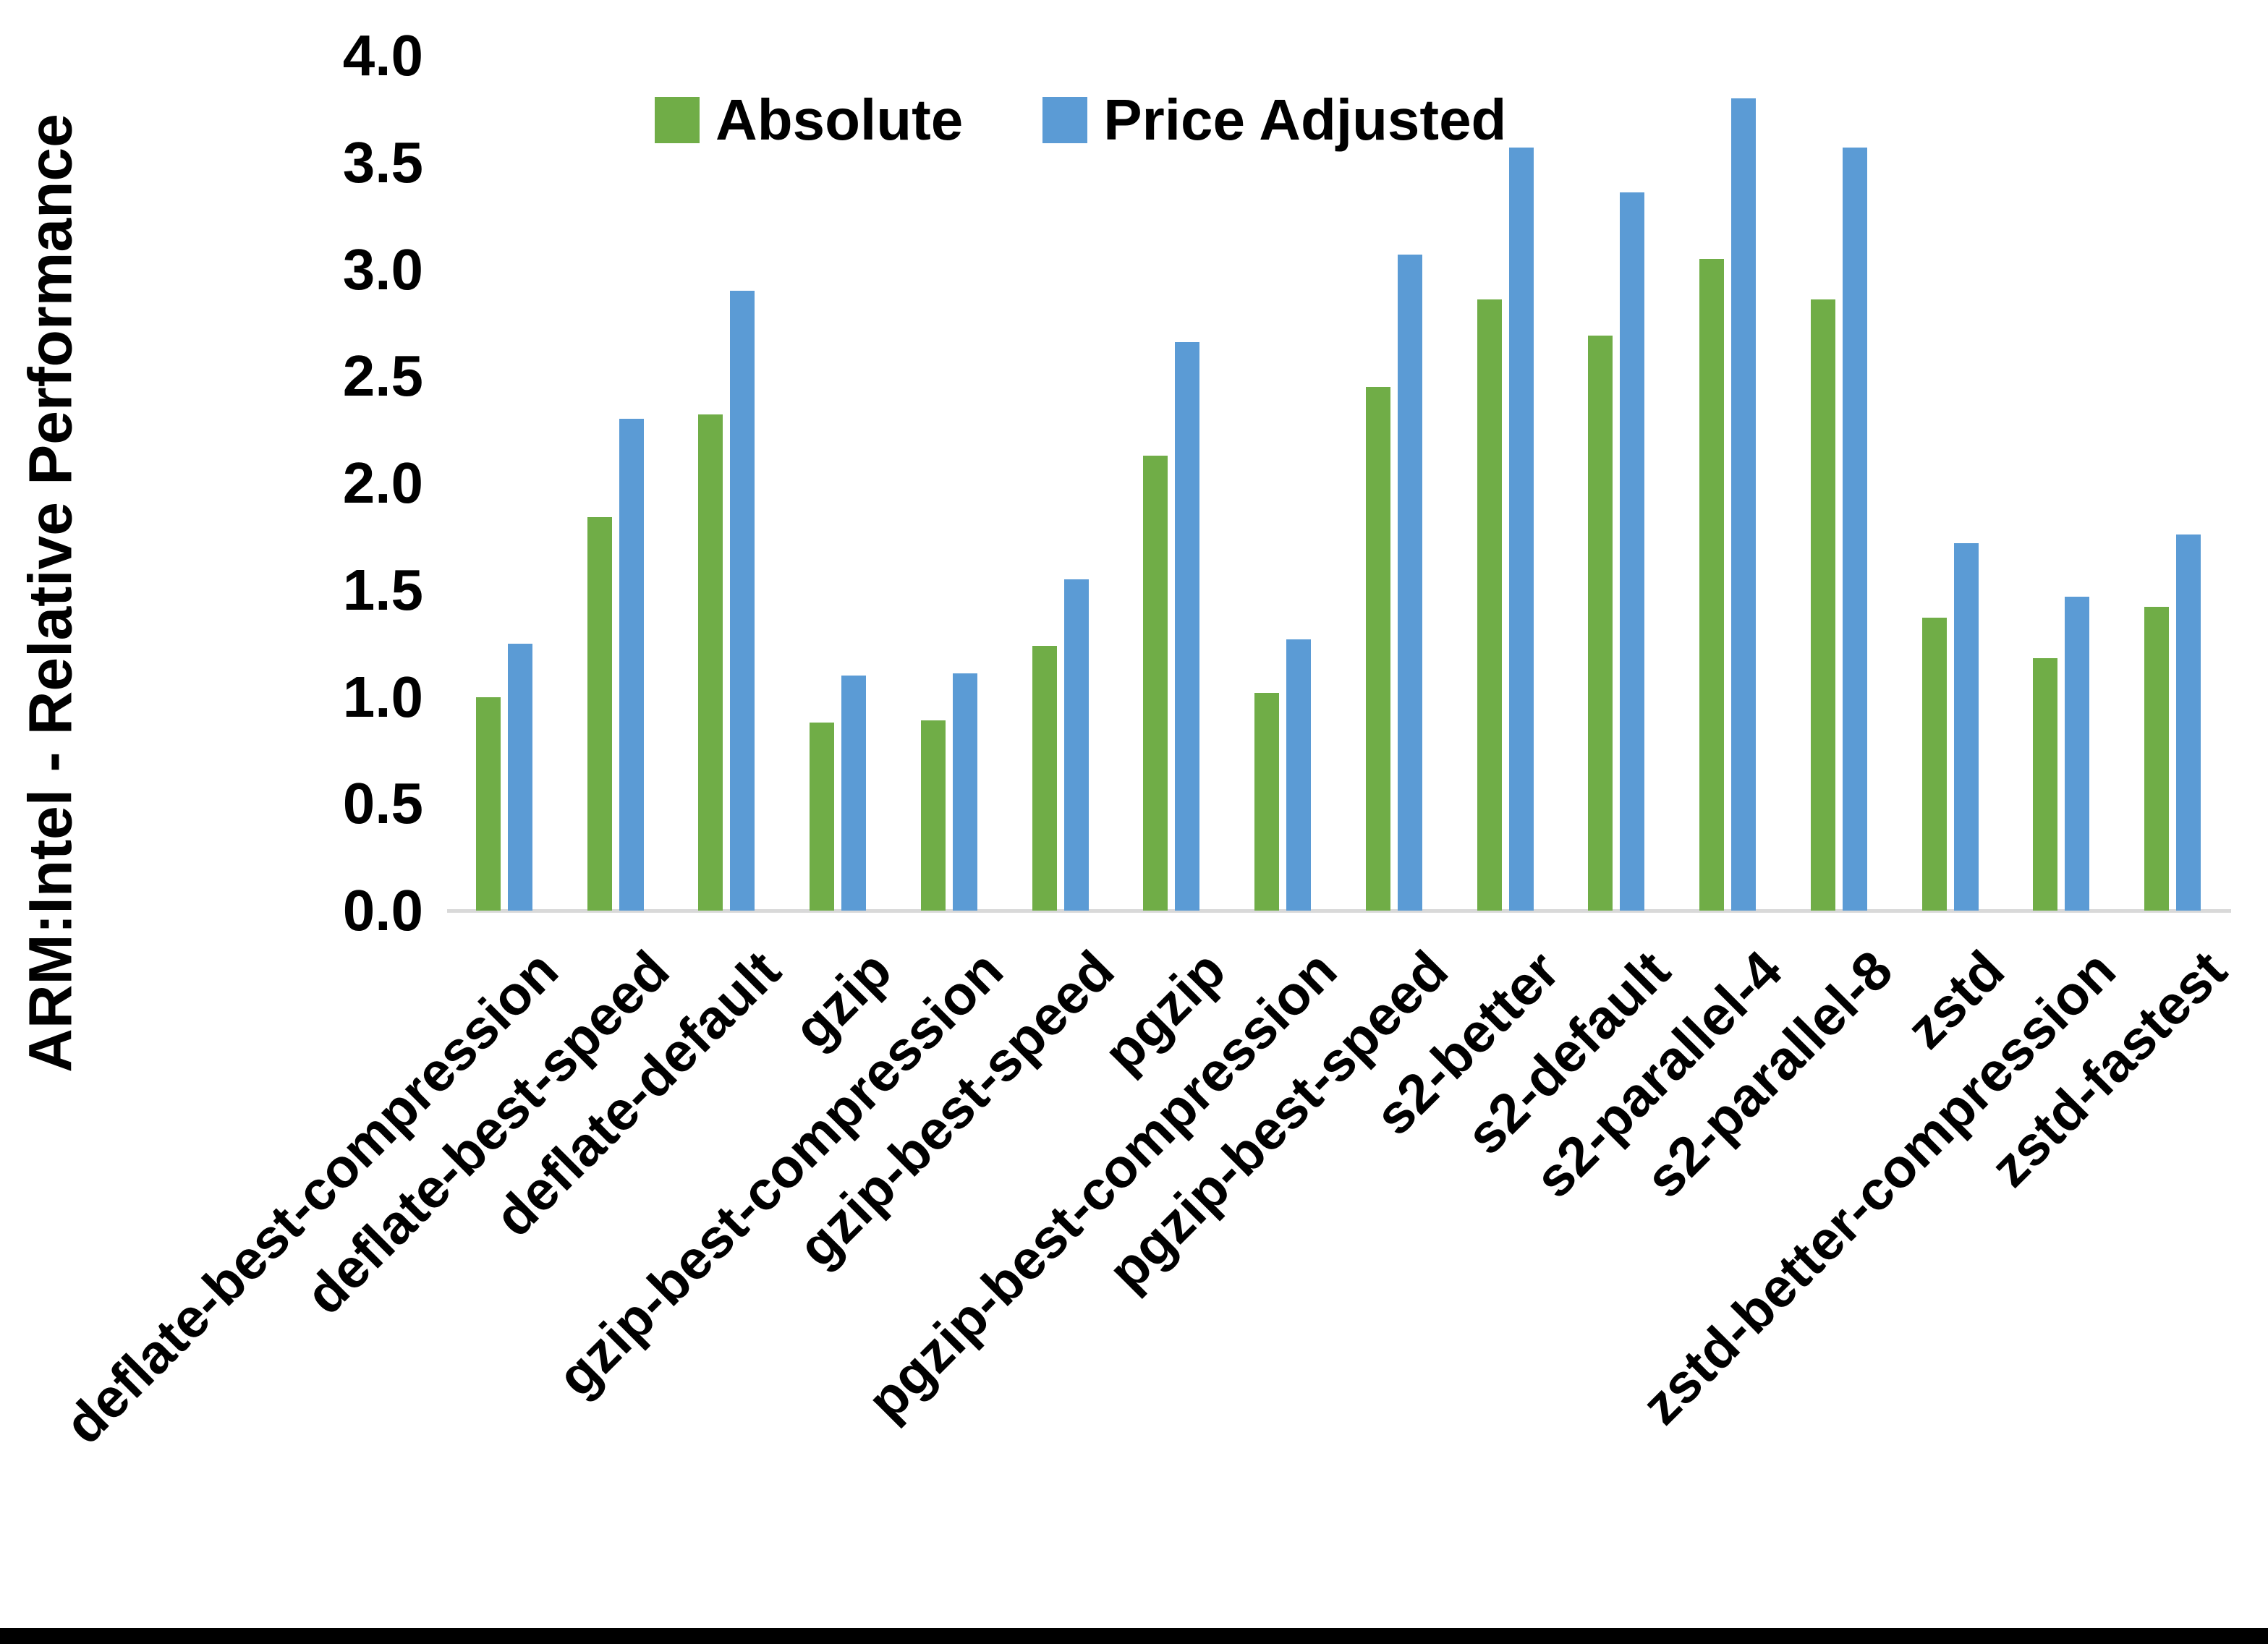 The image size is (2268, 1644). What do you see at coordinates (839, 120) in the screenshot?
I see `legend-label-absolute: Absolute` at bounding box center [839, 120].